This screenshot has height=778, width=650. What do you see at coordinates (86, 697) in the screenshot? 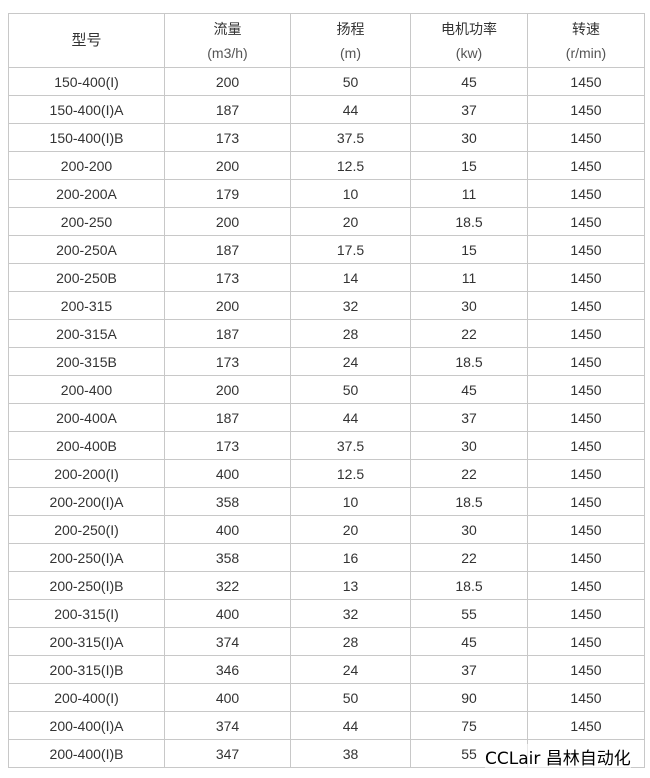
I see `table-cell: 200-400(I)` at bounding box center [86, 697].